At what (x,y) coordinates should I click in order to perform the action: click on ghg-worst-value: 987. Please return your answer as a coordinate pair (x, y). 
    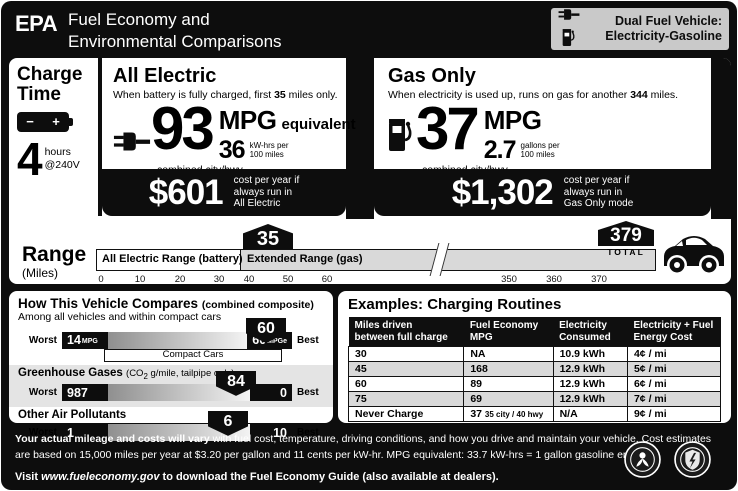
    Looking at the image, I should click on (77, 392).